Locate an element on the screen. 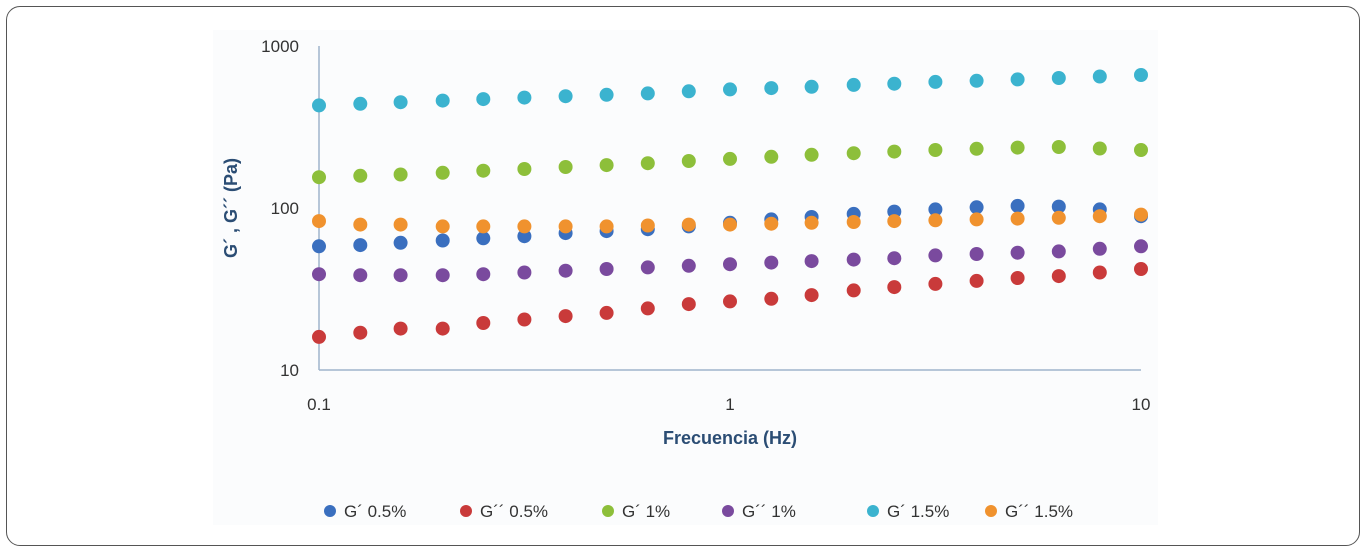 Image resolution: width=1370 pixels, height=556 pixels. legend-item: G´´ 1.5% is located at coordinates (1029, 511).